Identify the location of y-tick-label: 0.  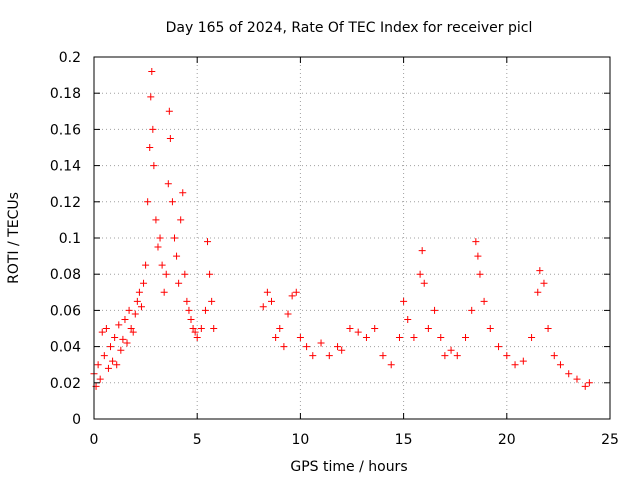
(76, 420).